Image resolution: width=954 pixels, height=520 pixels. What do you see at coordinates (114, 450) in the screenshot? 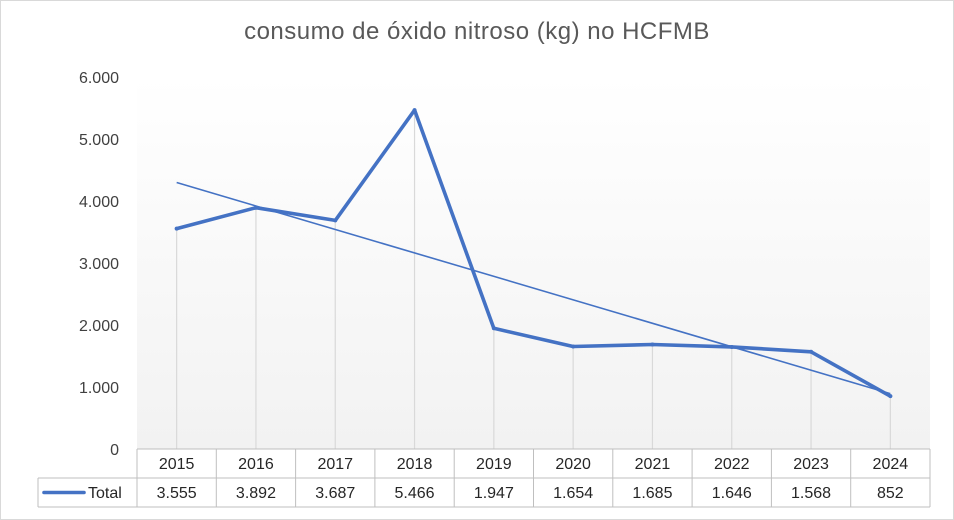
I see `y-tick-label: 0` at bounding box center [114, 450].